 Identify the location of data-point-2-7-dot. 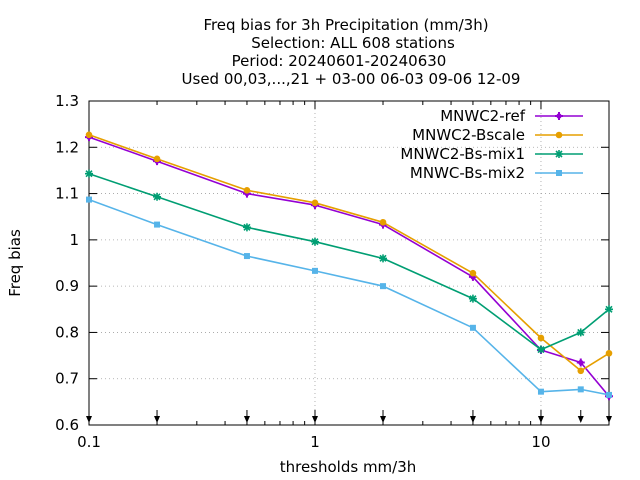
(580, 332).